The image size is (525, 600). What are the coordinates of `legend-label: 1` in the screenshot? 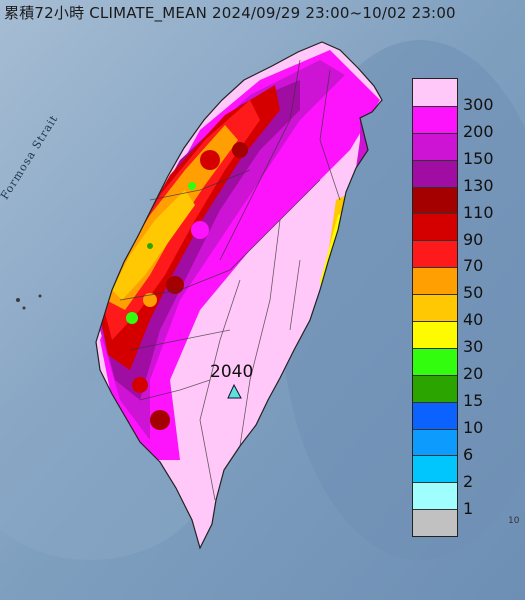 It's located at (468, 508).